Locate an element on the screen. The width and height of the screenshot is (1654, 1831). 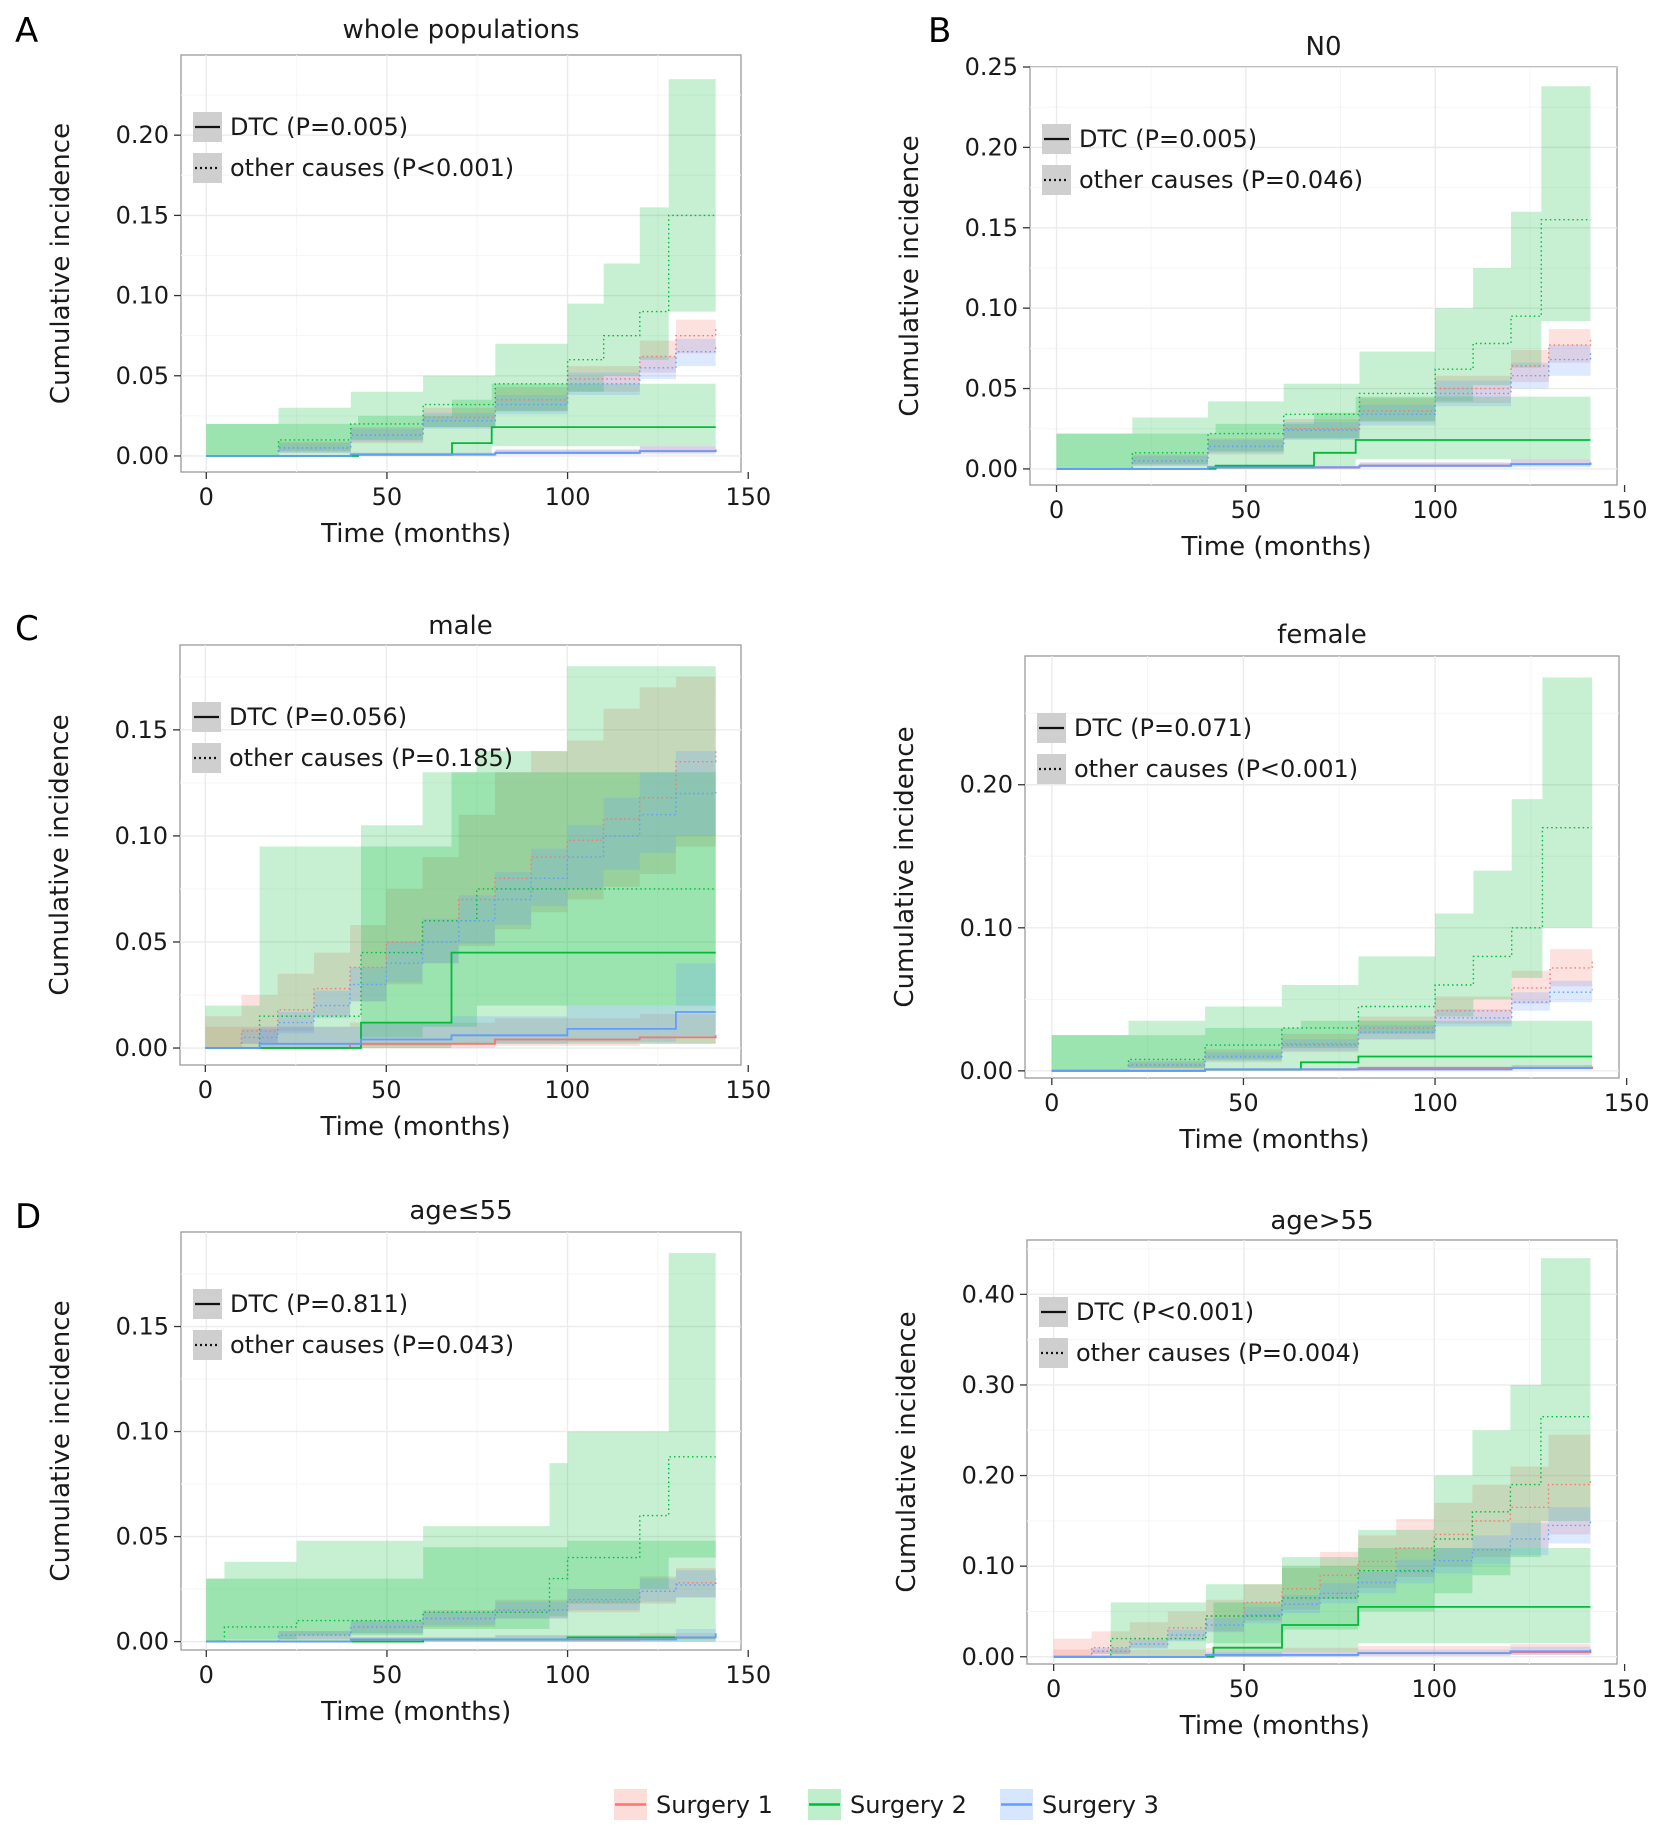
panel-title: N0 is located at coordinates (1324, 47).